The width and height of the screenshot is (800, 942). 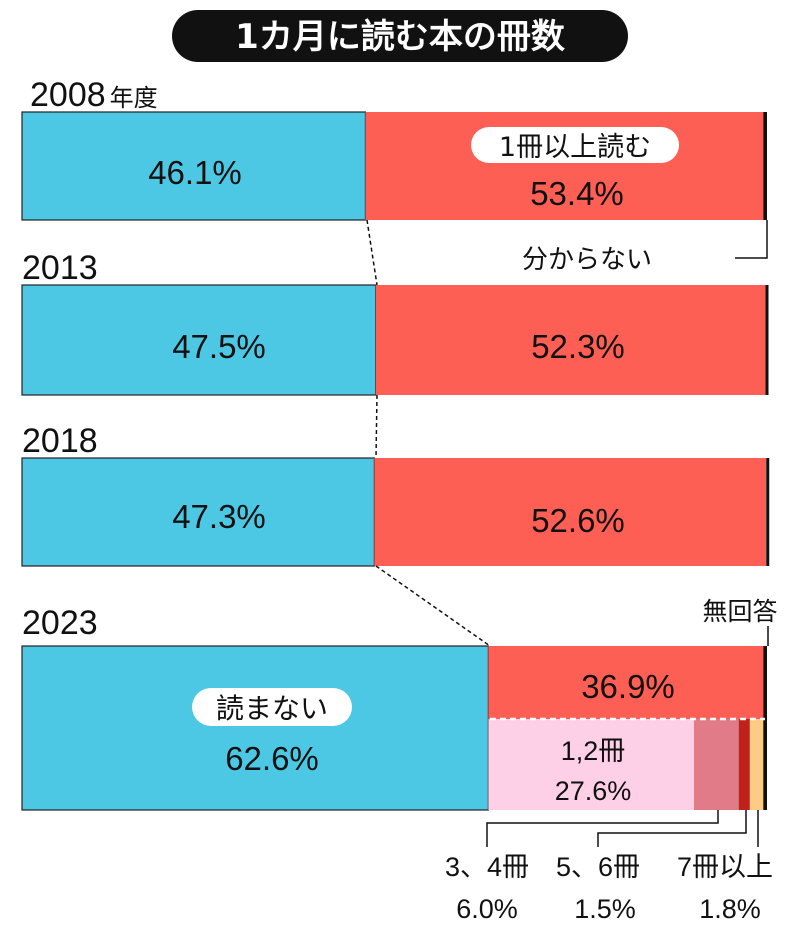 I want to click on bar-unknown-2008, so click(x=765, y=166).